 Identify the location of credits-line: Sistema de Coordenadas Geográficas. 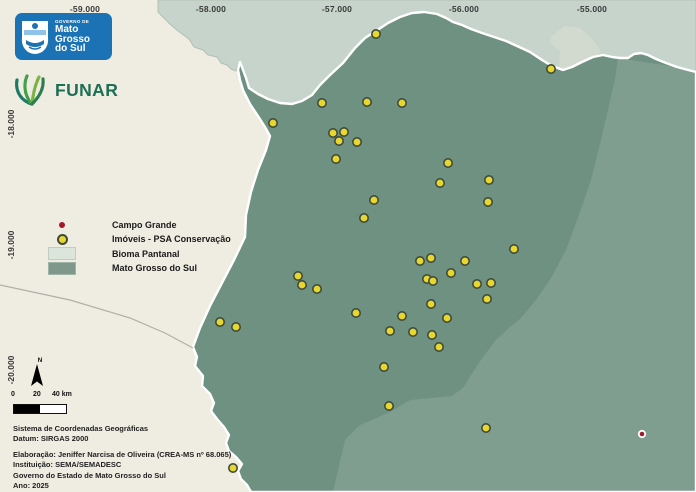
(81, 428).